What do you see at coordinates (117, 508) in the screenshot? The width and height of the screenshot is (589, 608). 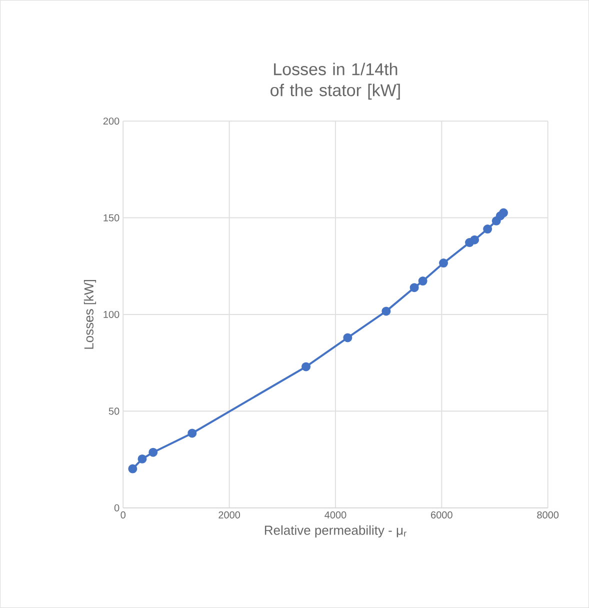 I see `y-tick-label: 0` at bounding box center [117, 508].